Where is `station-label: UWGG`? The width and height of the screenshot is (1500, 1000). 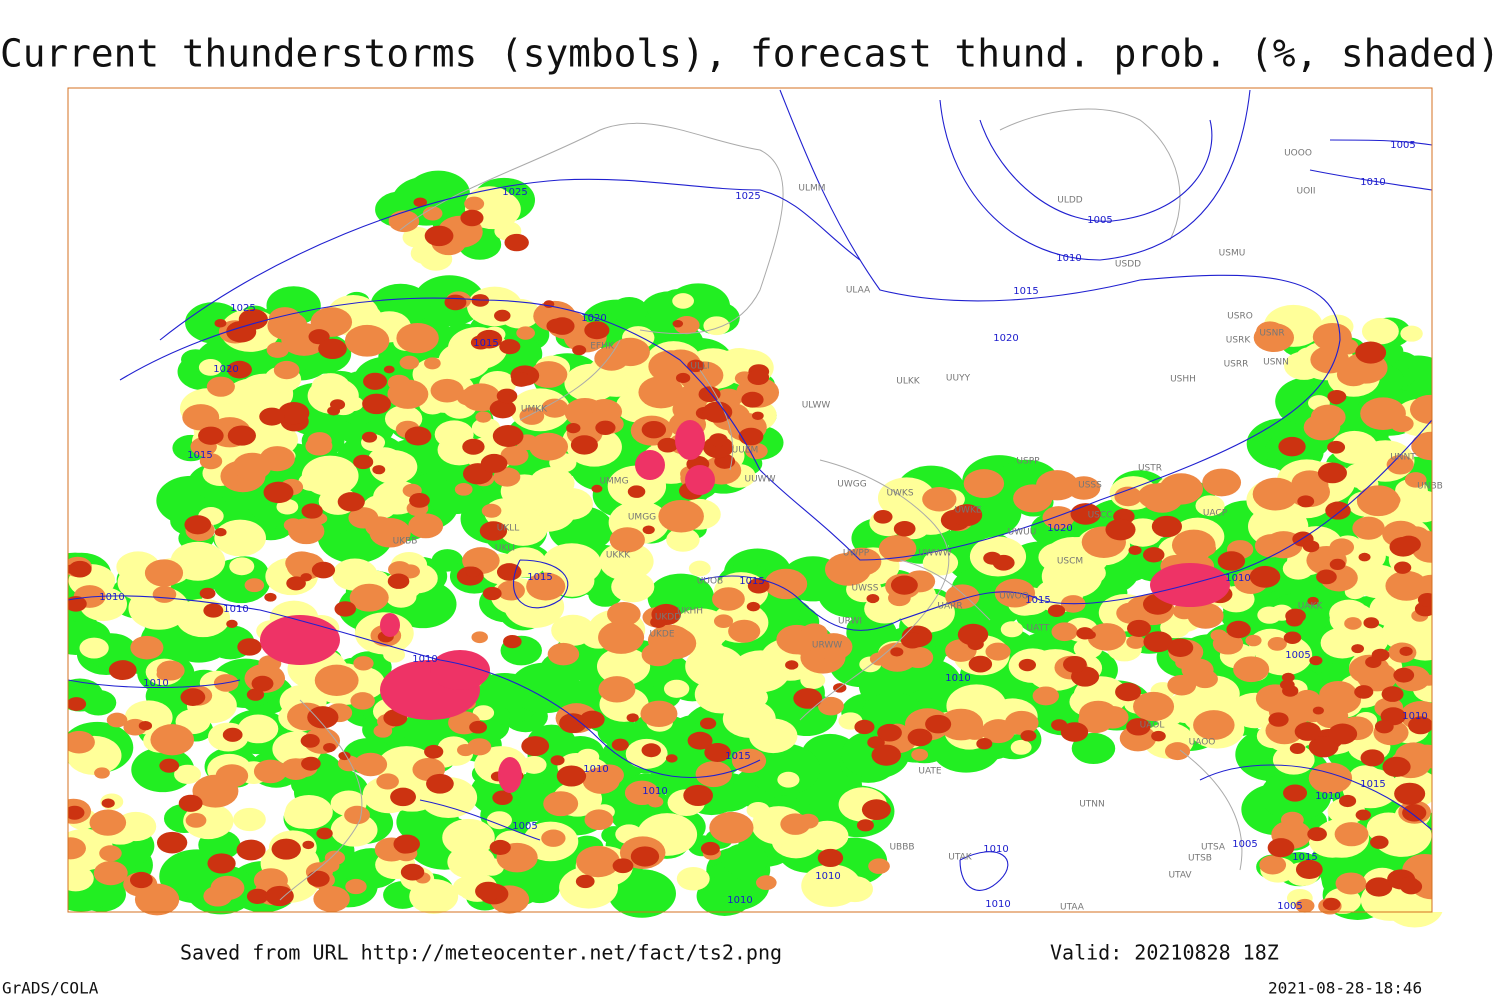 station-label: UWGG is located at coordinates (851, 485).